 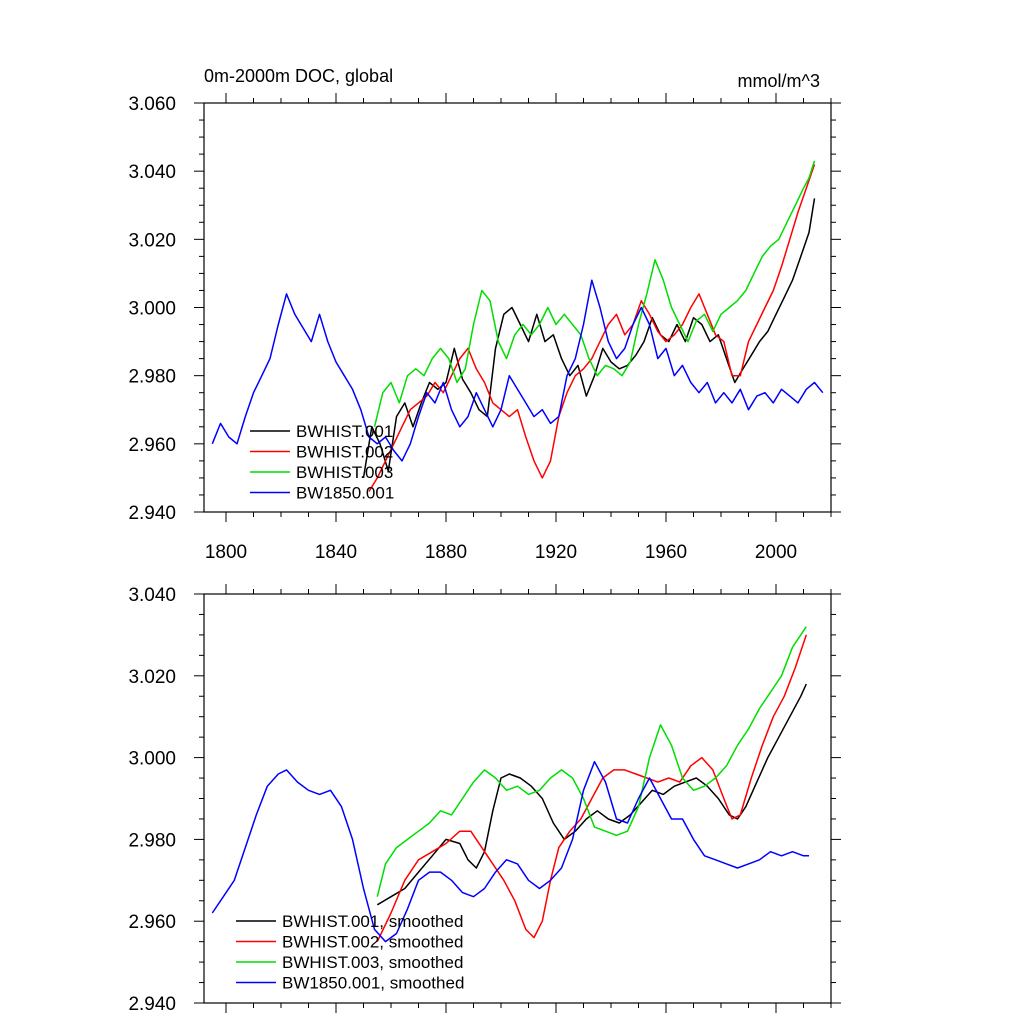 What do you see at coordinates (152, 759) in the screenshot?
I see `bot-y-tick-label: 3.000` at bounding box center [152, 759].